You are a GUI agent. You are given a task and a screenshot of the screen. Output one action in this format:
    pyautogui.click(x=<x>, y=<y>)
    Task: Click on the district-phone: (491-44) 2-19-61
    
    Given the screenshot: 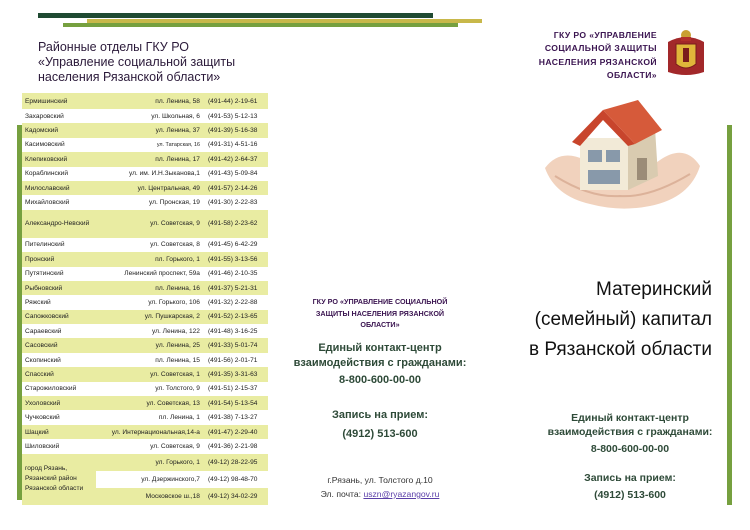 What is the action you would take?
    pyautogui.click(x=235, y=101)
    